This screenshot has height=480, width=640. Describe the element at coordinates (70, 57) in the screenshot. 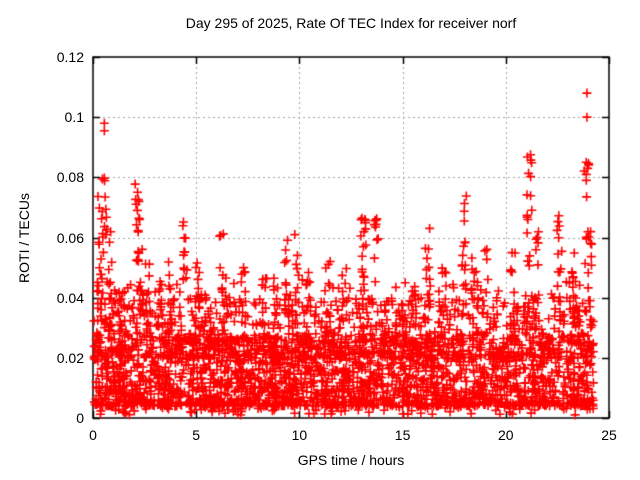

I see `y-tick-label: 0.12` at that location.